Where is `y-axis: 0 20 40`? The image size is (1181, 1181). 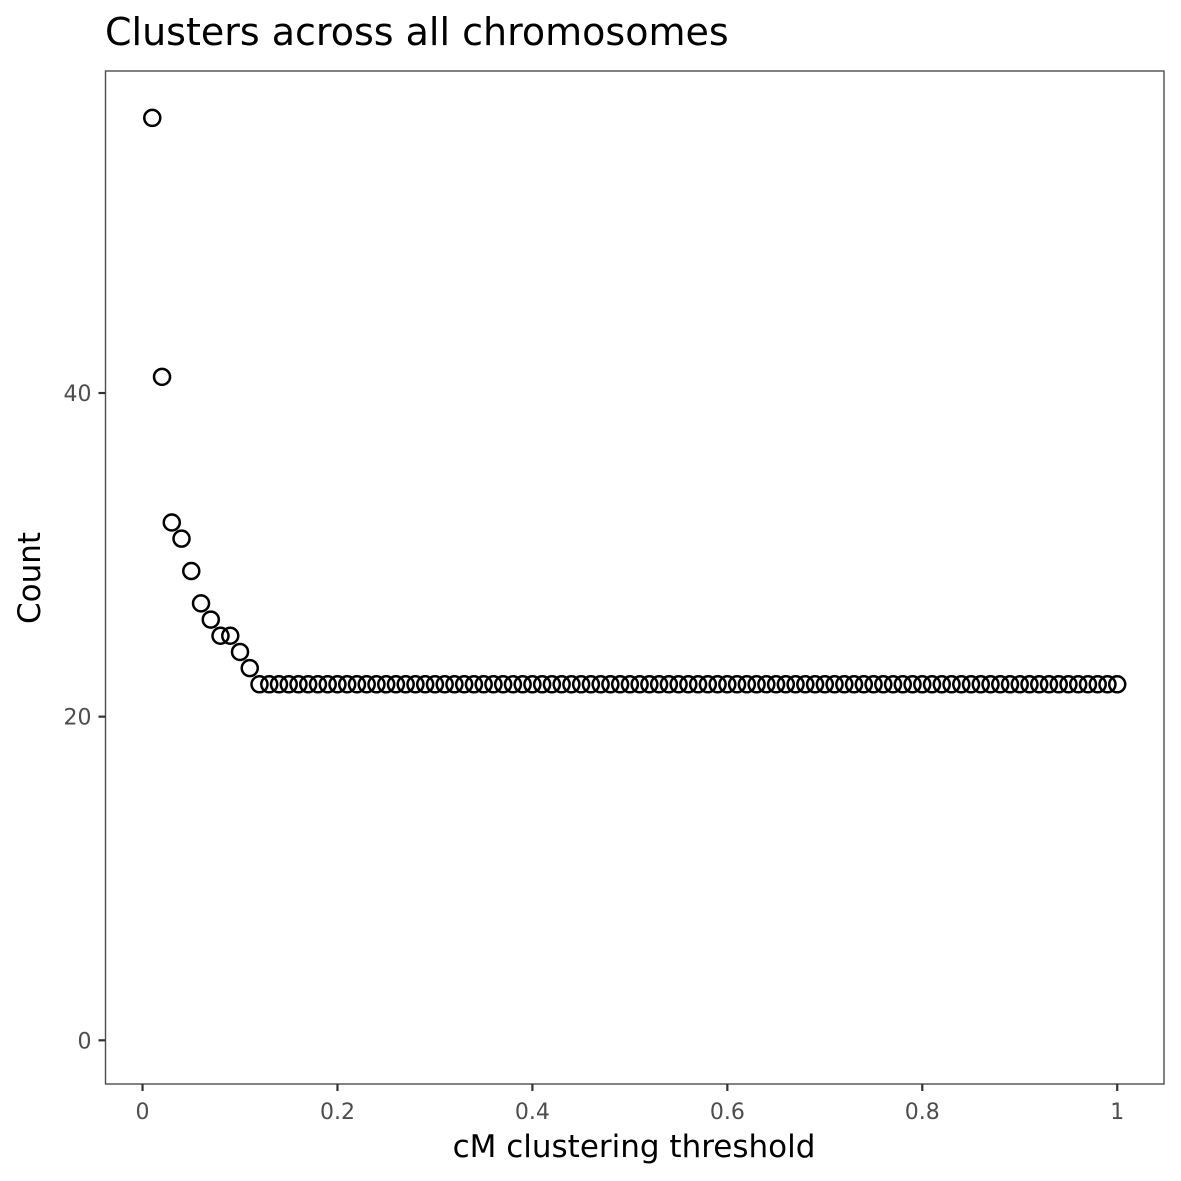 y-axis: 0 20 40 is located at coordinates (85, 718).